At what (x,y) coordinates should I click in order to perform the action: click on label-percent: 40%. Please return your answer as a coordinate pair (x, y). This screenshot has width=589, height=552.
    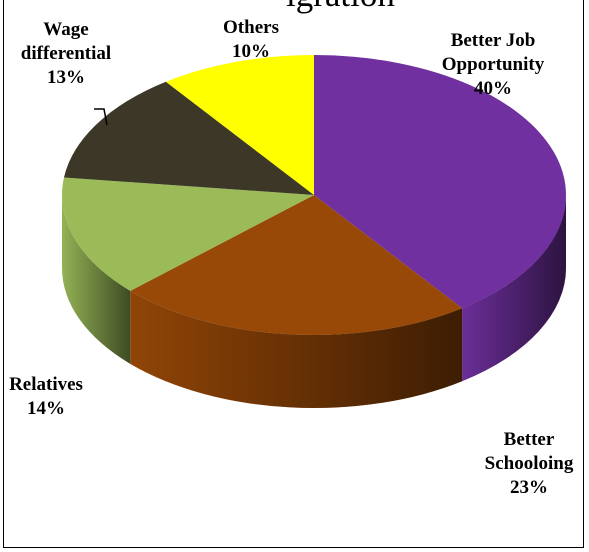
    Looking at the image, I should click on (493, 88).